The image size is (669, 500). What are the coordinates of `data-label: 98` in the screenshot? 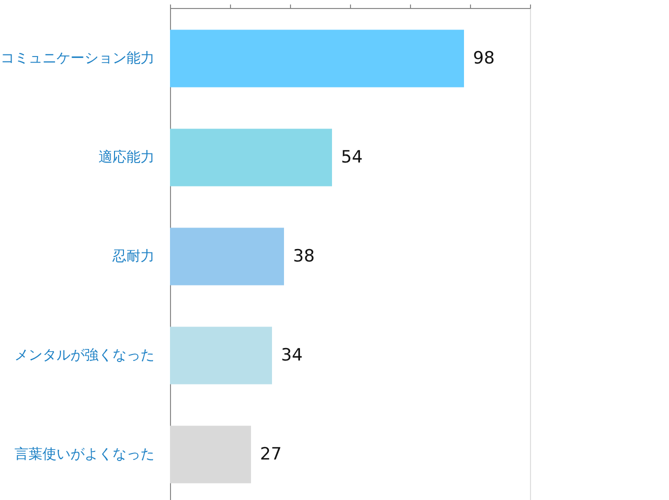 It's located at (484, 58).